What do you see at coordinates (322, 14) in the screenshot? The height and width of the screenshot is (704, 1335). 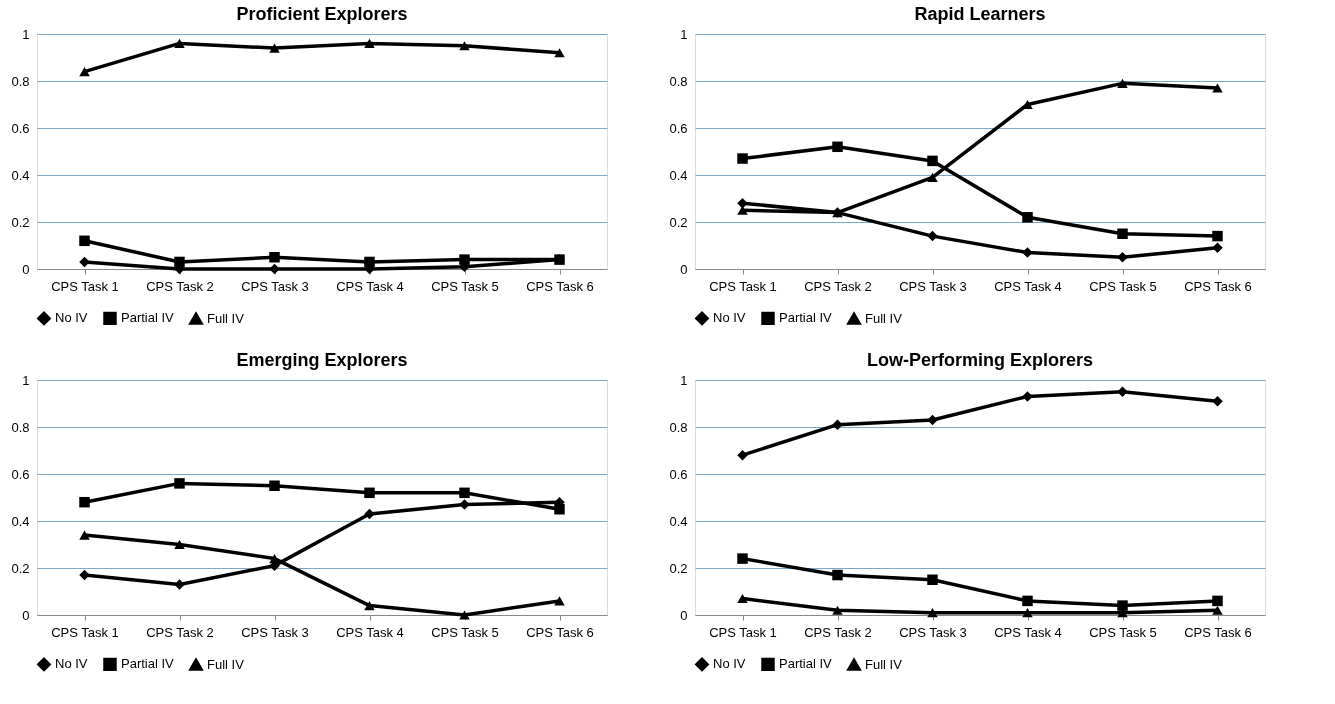 I see `chart-title: Proficient Explorers` at bounding box center [322, 14].